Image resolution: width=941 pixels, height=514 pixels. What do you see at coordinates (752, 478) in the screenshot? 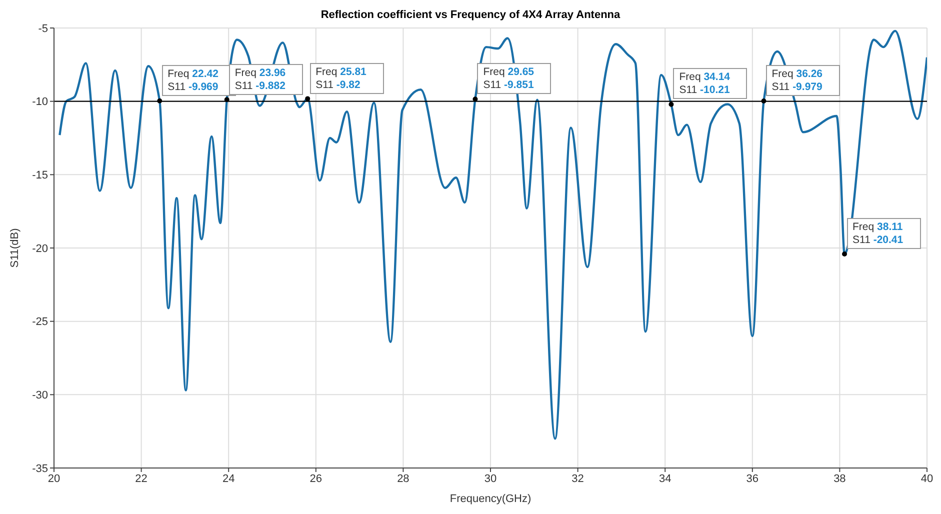
I see `x-tick-label: 36` at bounding box center [752, 478].